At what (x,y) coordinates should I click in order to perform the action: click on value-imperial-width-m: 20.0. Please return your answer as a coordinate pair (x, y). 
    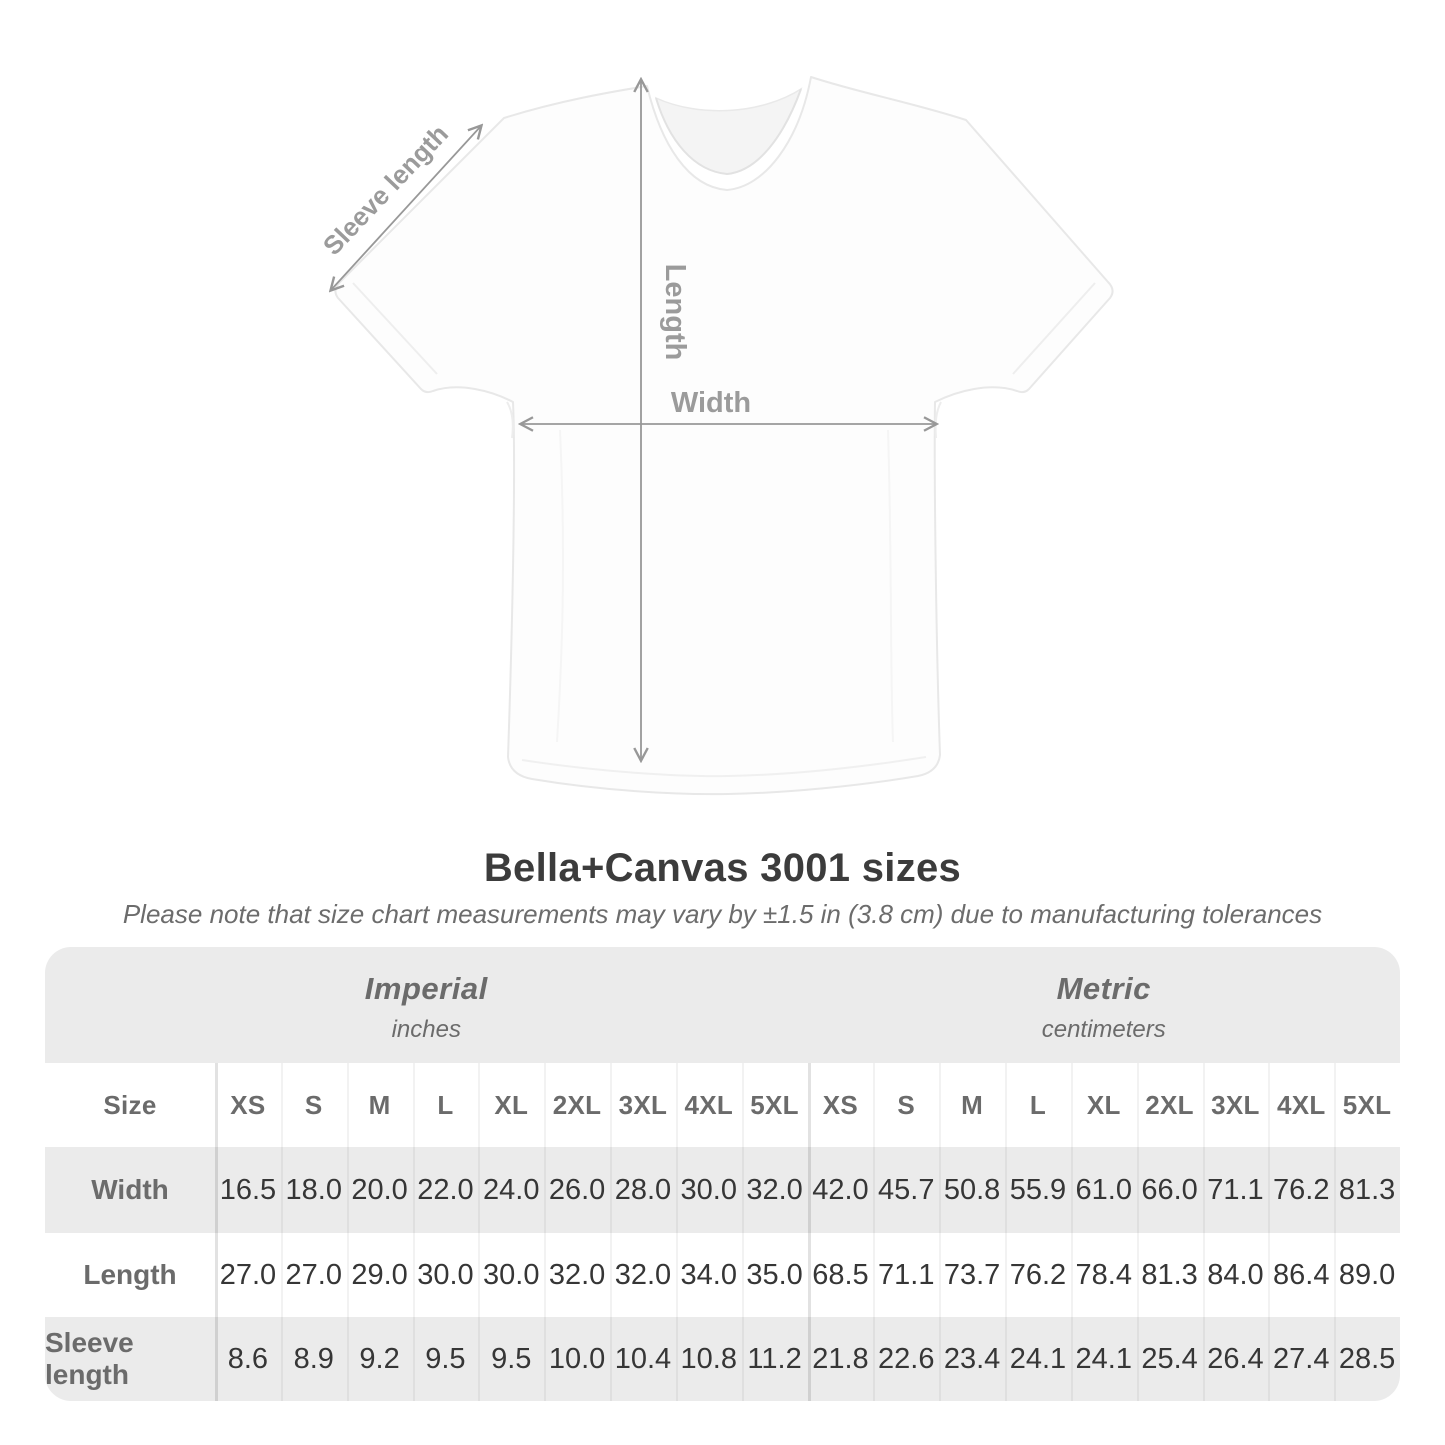
    Looking at the image, I should click on (379, 1190).